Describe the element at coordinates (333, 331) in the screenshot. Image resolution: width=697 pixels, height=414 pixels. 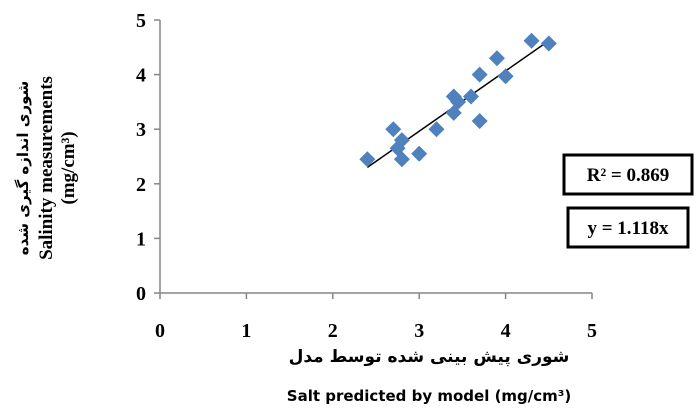
I see `x-tick-label: 2` at that location.